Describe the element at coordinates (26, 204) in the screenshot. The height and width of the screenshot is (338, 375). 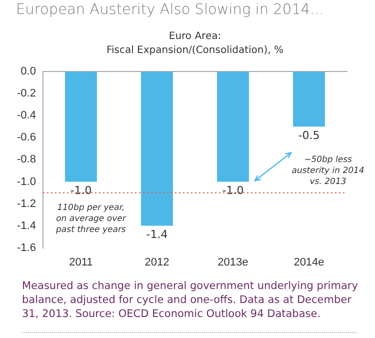
I see `y-tick-label: -1.2` at that location.